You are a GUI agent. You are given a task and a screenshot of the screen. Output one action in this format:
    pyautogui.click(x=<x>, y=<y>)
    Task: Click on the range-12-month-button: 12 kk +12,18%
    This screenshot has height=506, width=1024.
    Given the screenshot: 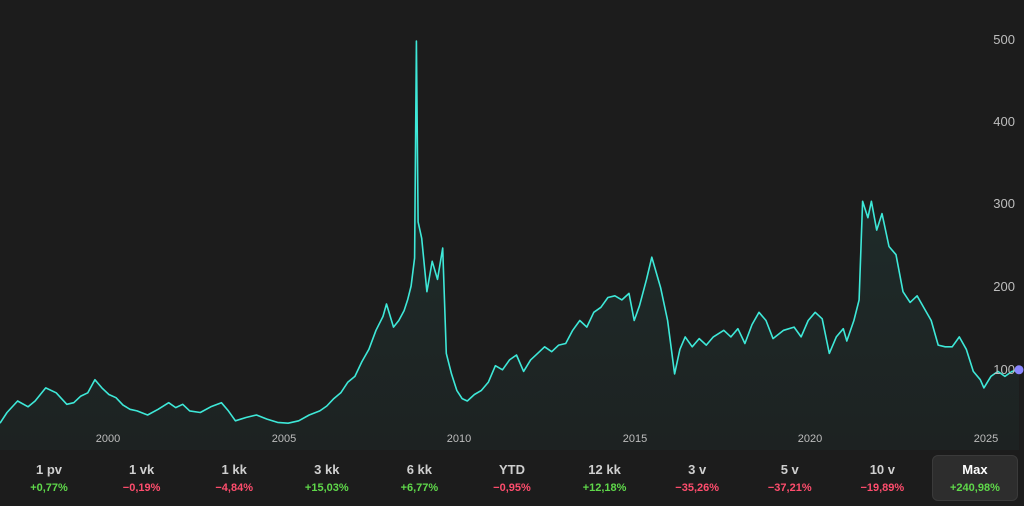 What is the action you would take?
    pyautogui.click(x=605, y=478)
    